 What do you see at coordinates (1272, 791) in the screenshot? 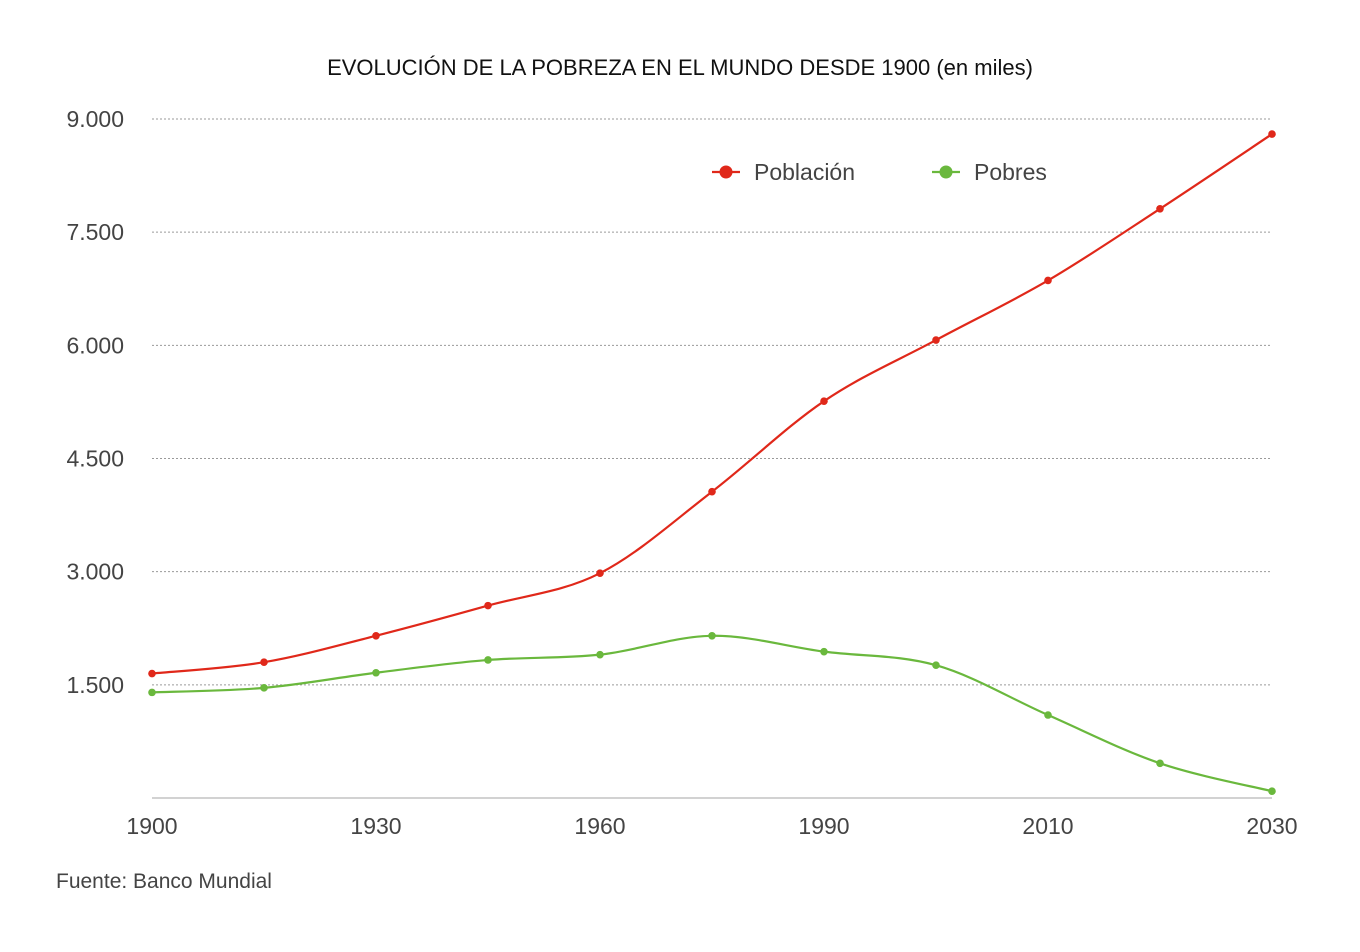
I see `data-point-pobres-2030` at bounding box center [1272, 791].